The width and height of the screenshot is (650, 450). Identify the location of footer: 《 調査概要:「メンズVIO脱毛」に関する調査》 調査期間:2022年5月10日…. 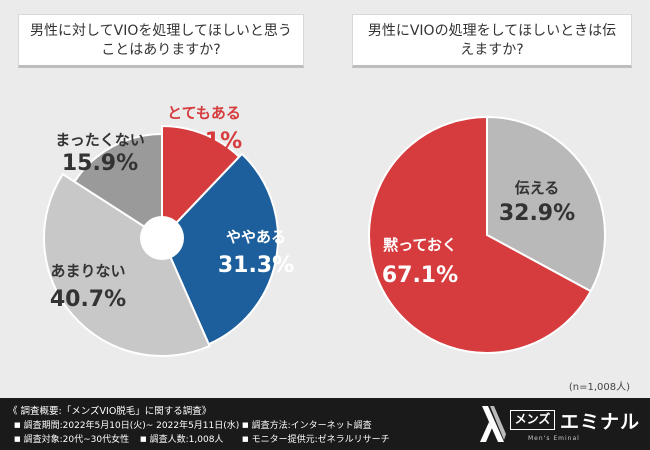
(325, 424).